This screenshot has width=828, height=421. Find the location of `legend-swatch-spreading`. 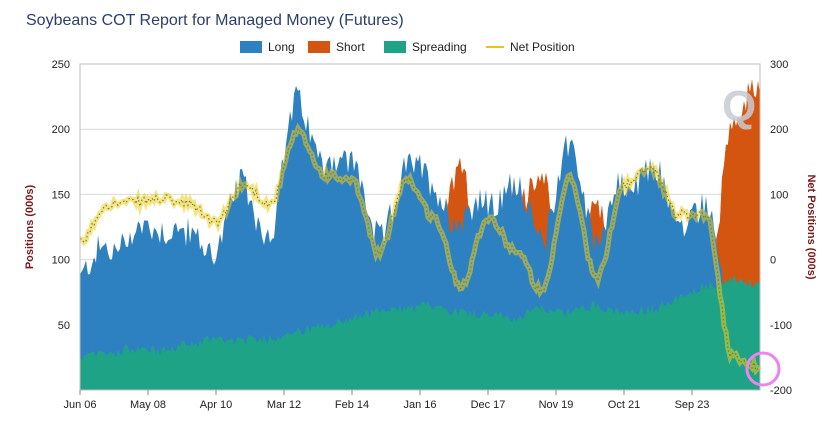

legend-swatch-spreading is located at coordinates (395, 47).